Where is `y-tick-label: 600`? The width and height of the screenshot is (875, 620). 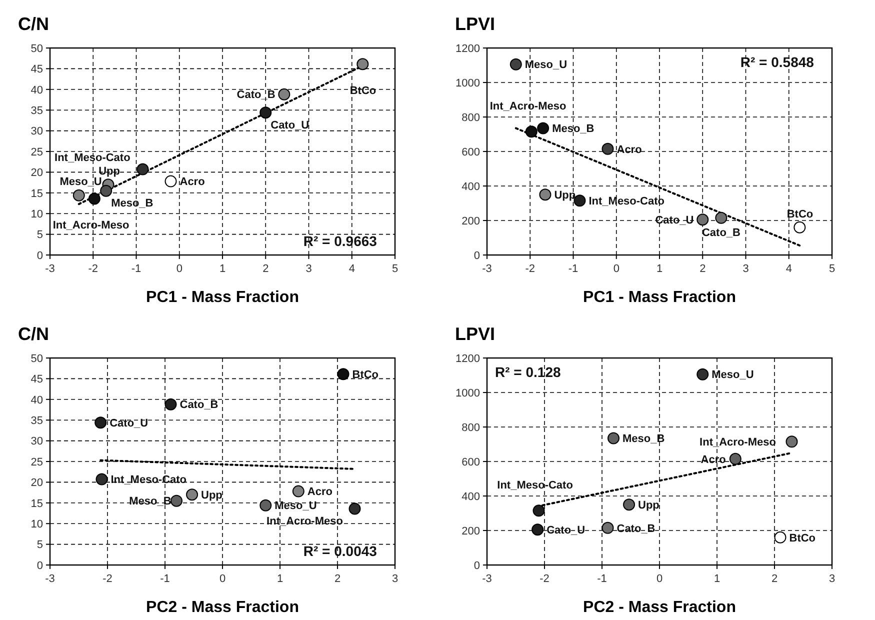 y-tick-label: 600 is located at coordinates (471, 152).